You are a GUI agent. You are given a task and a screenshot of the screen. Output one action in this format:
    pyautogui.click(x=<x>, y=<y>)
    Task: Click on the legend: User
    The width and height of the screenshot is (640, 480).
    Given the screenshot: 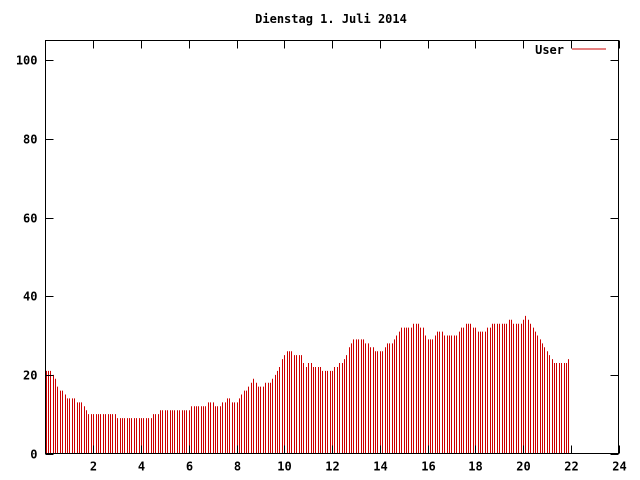 What is the action you would take?
    pyautogui.click(x=570, y=50)
    